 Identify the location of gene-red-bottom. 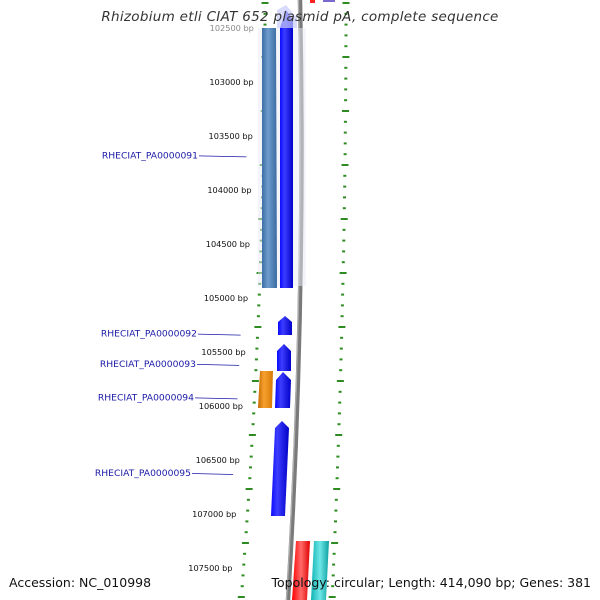
(301, 570).